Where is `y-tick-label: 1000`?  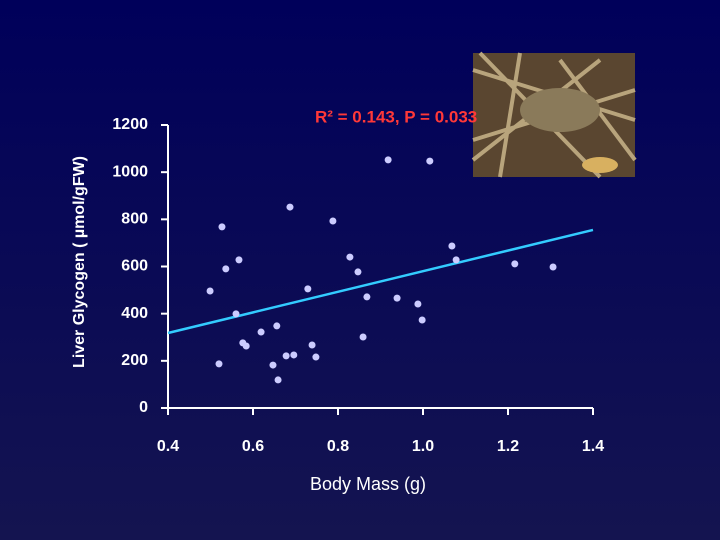
y-tick-label: 1000 is located at coordinates (130, 171).